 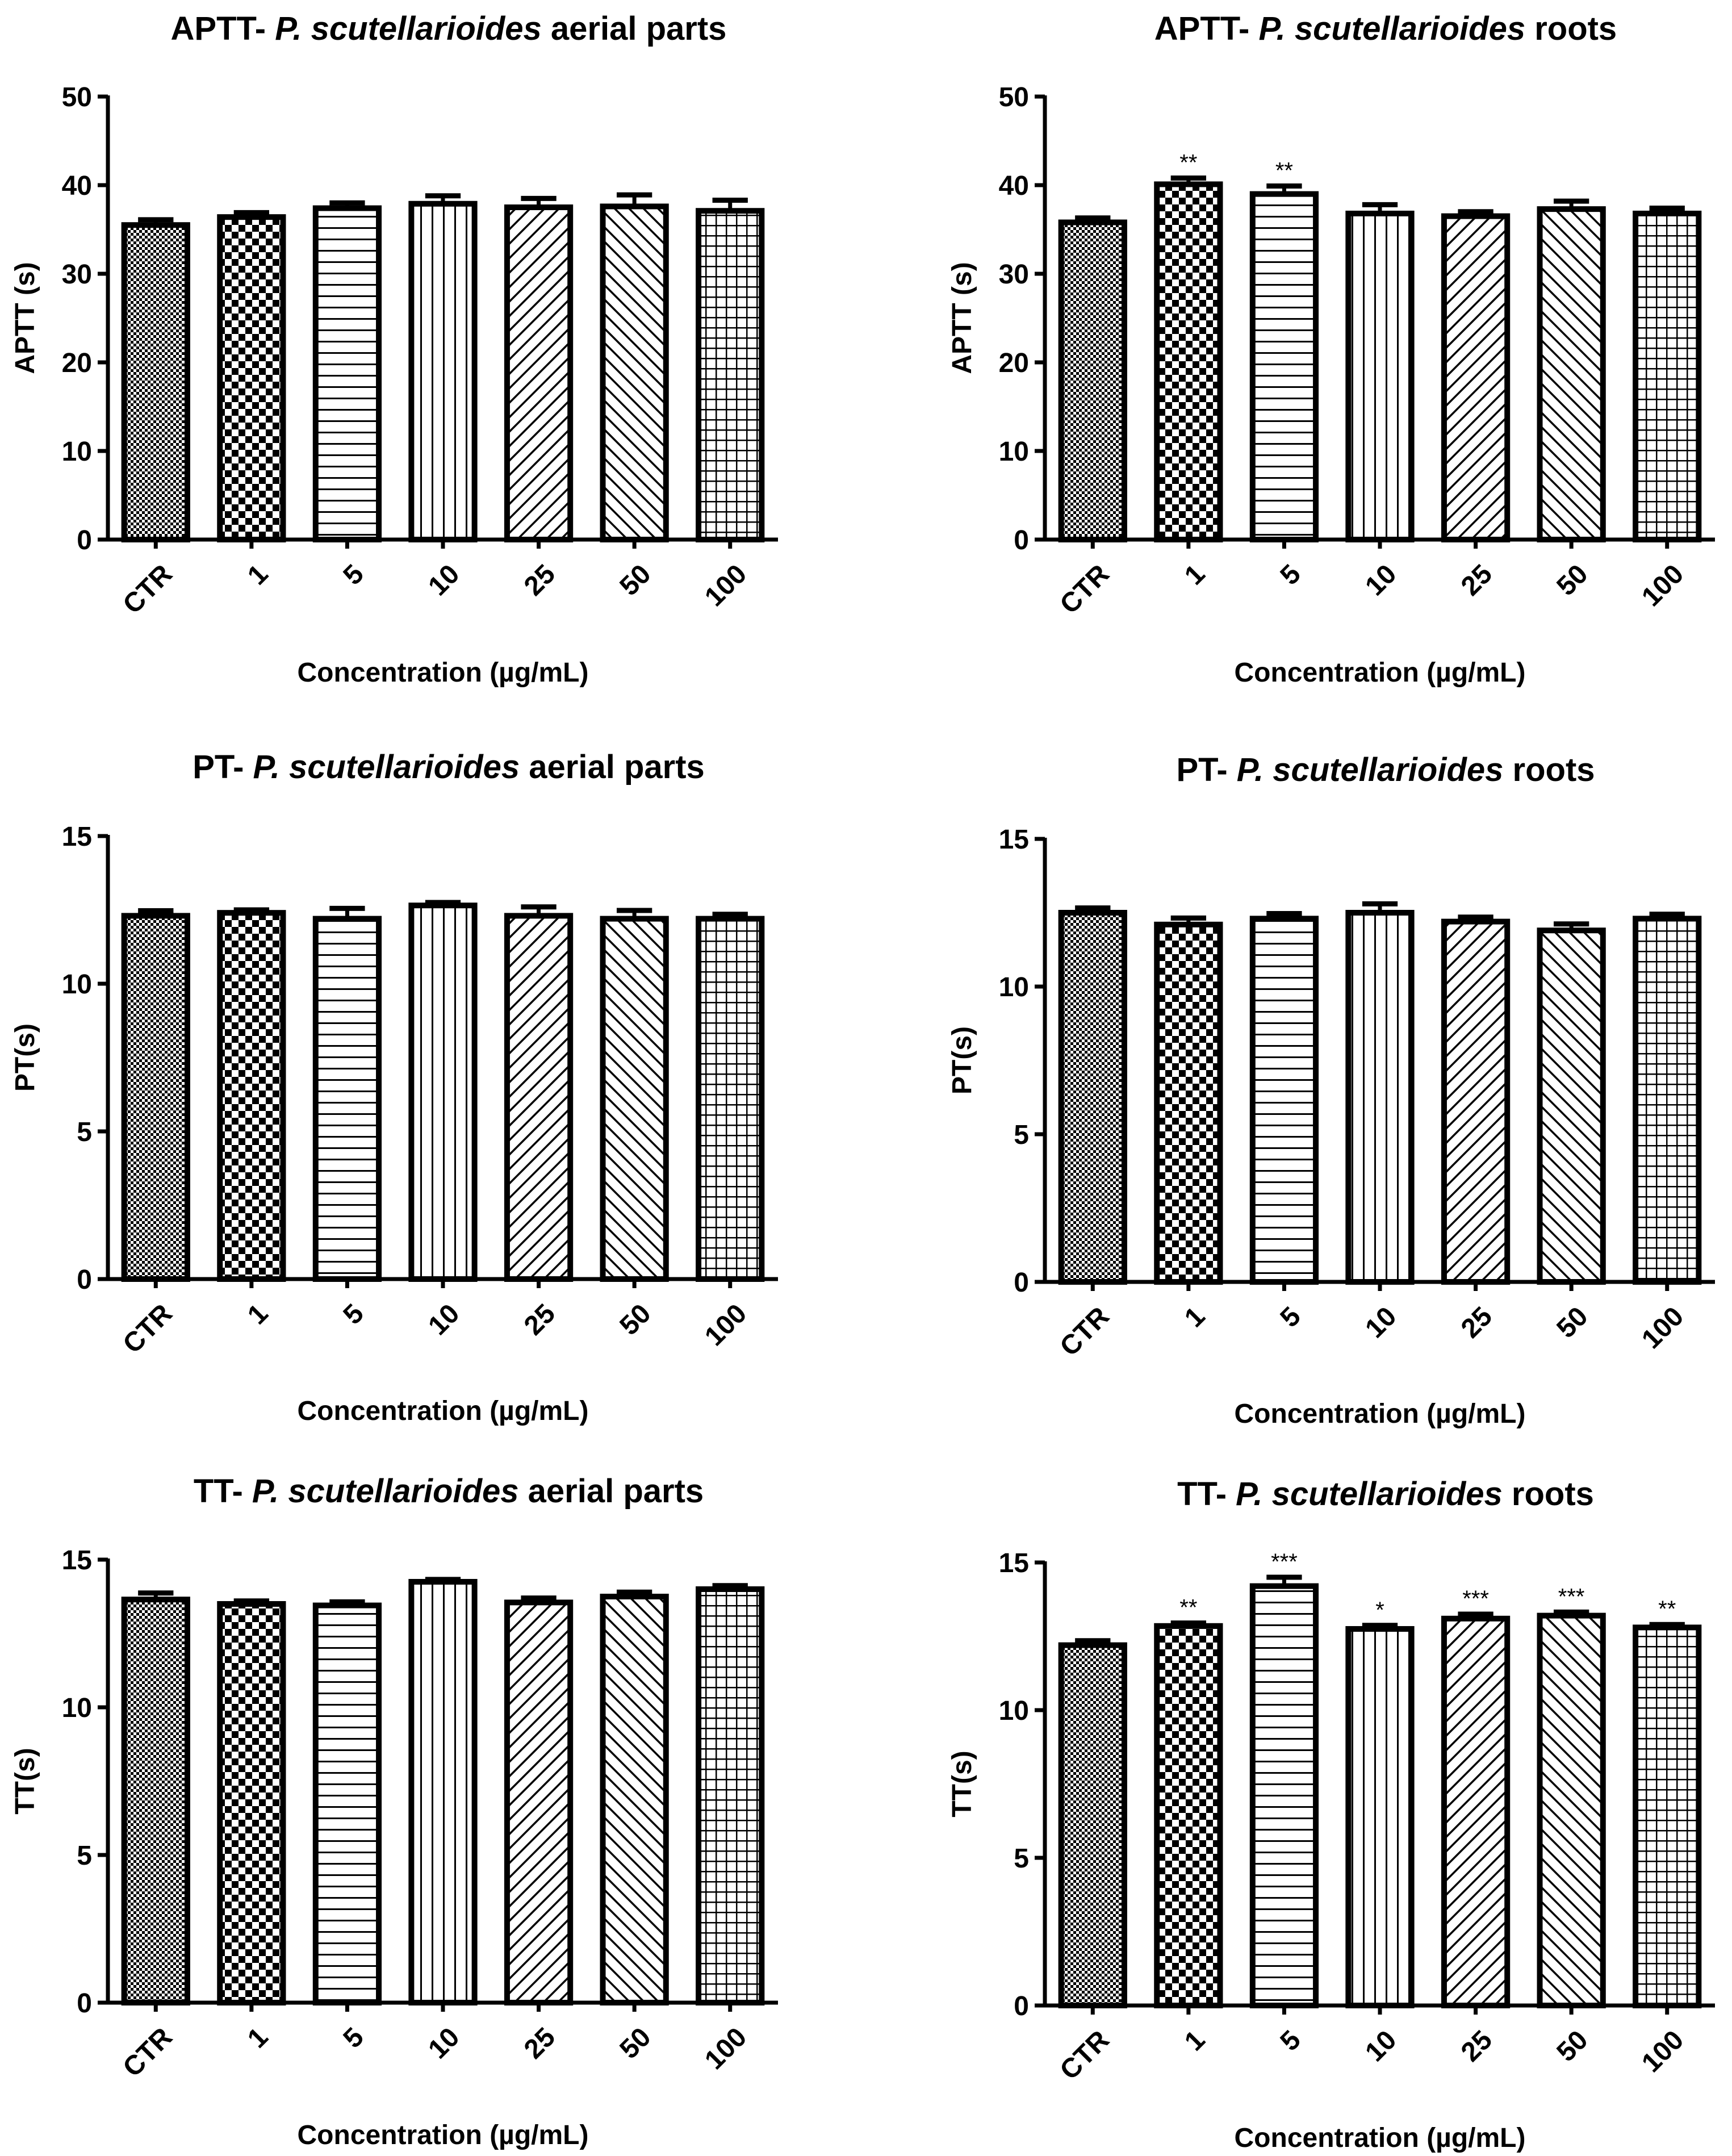 I want to click on category-label: 25, so click(x=539, y=2043).